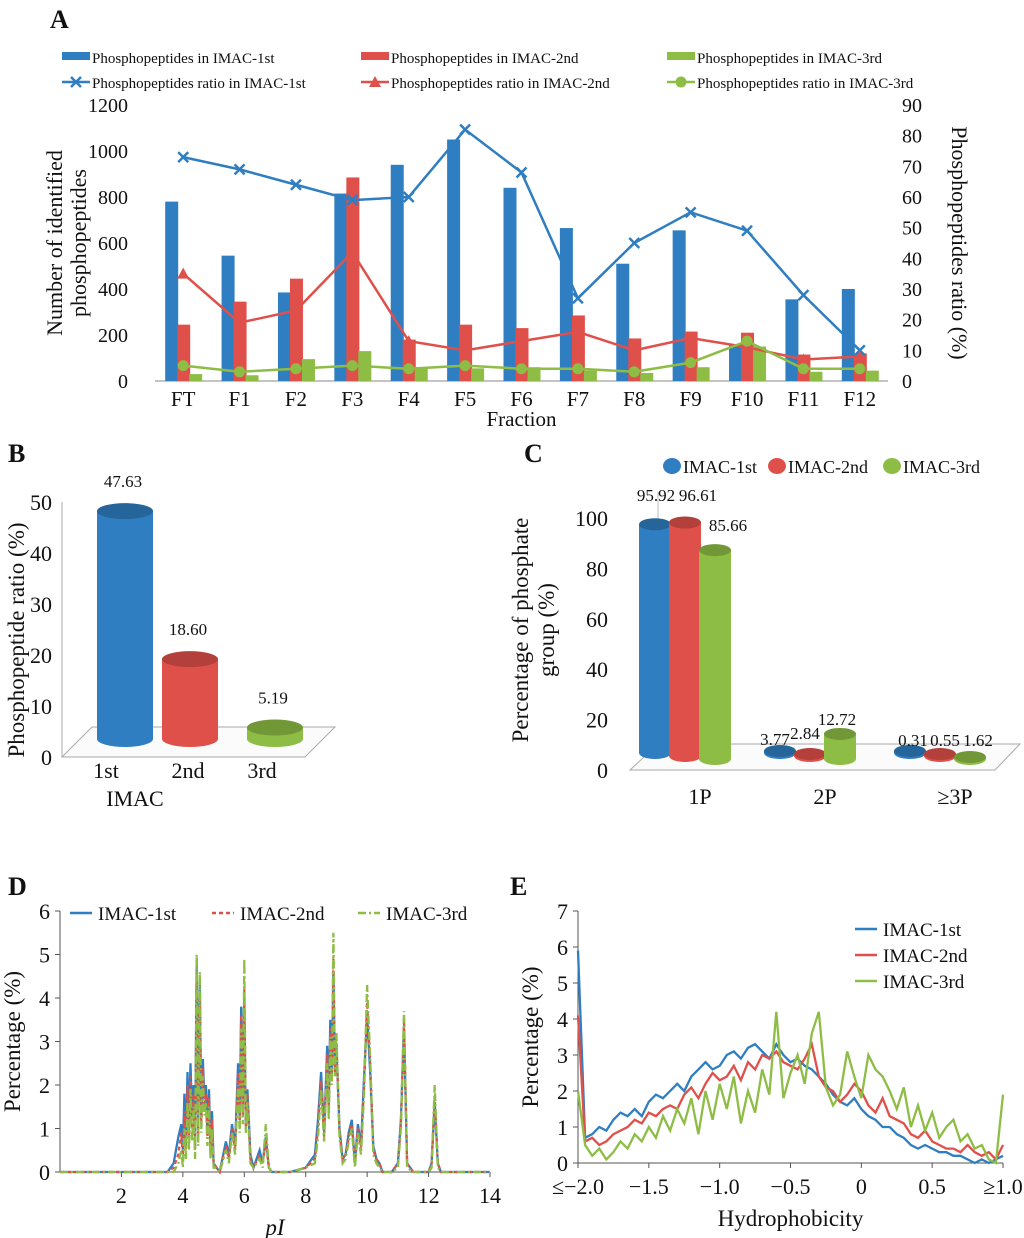 This screenshot has width=1024, height=1238. What do you see at coordinates (912, 290) in the screenshot?
I see `y2-tick-label: 30` at bounding box center [912, 290].